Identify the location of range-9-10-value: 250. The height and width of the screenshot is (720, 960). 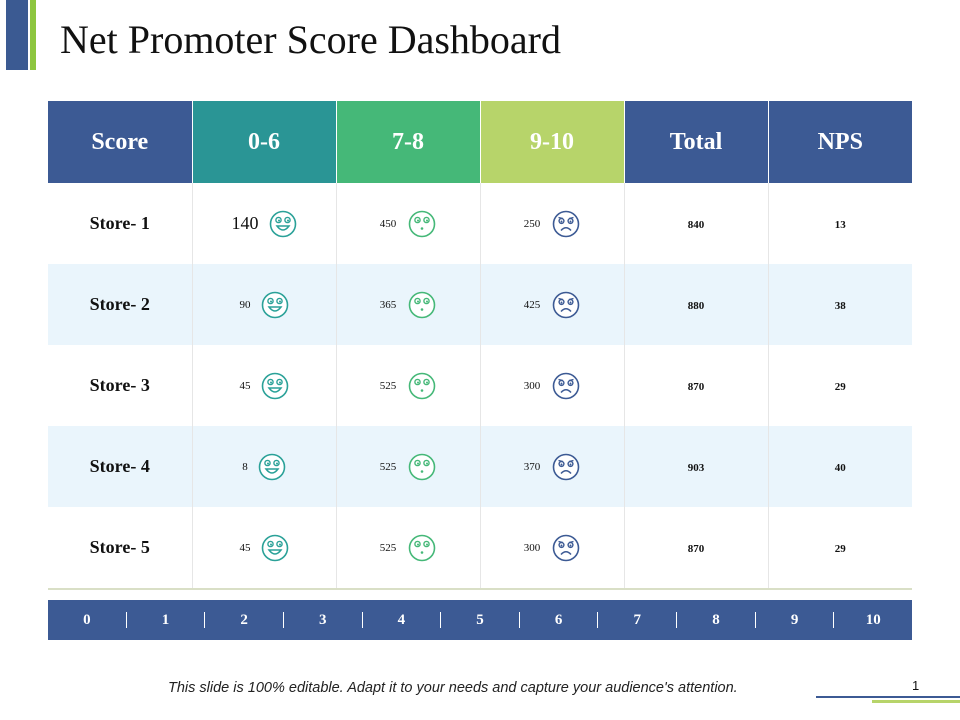
(532, 223).